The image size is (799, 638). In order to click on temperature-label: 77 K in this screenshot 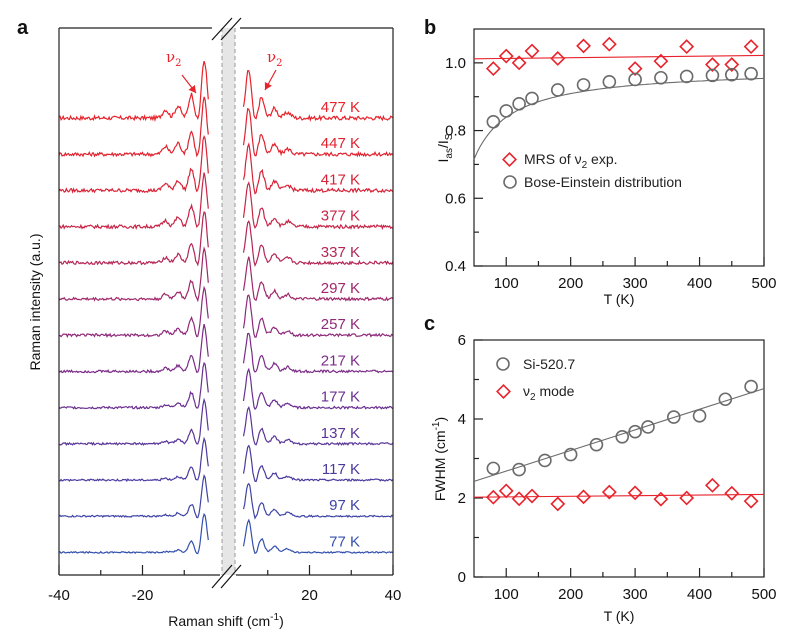, I will do `click(344, 541)`.